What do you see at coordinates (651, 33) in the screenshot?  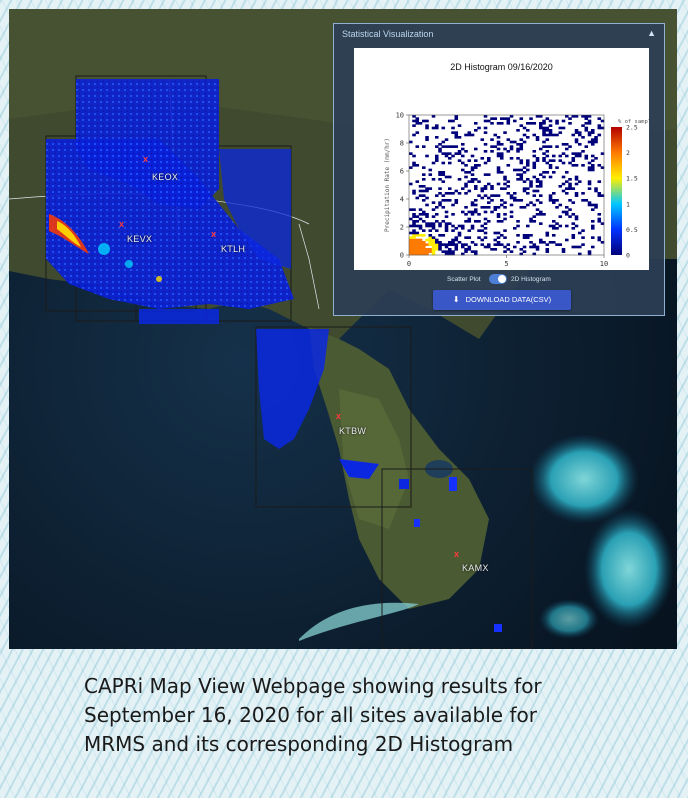 I see `chevron-up-icon: ▲` at bounding box center [651, 33].